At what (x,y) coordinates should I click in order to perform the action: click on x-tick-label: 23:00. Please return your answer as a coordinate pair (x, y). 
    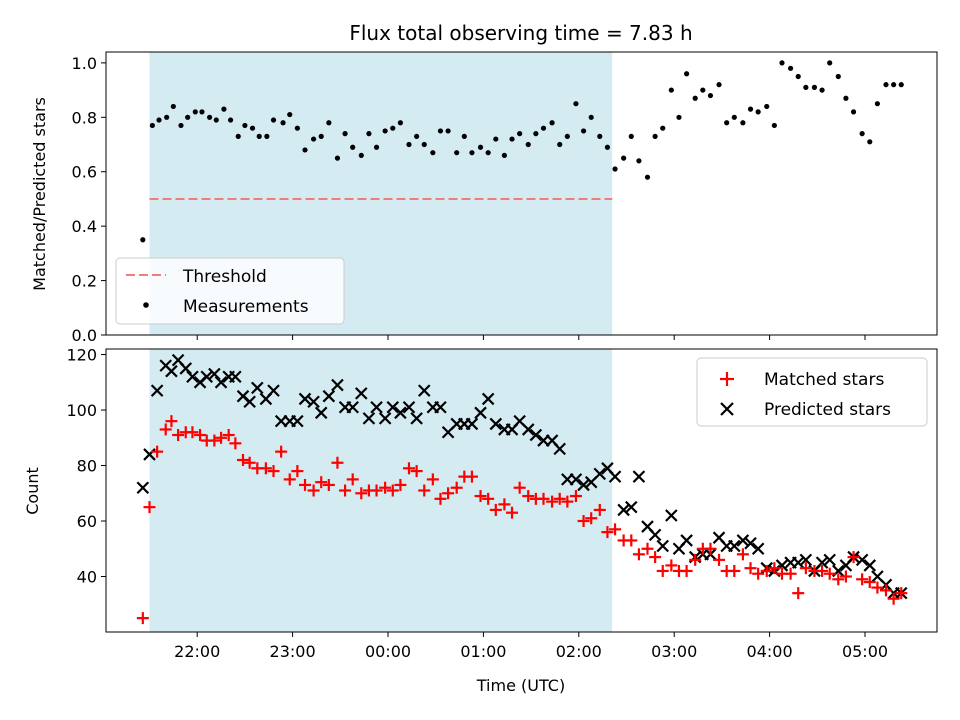
    Looking at the image, I should click on (293, 651).